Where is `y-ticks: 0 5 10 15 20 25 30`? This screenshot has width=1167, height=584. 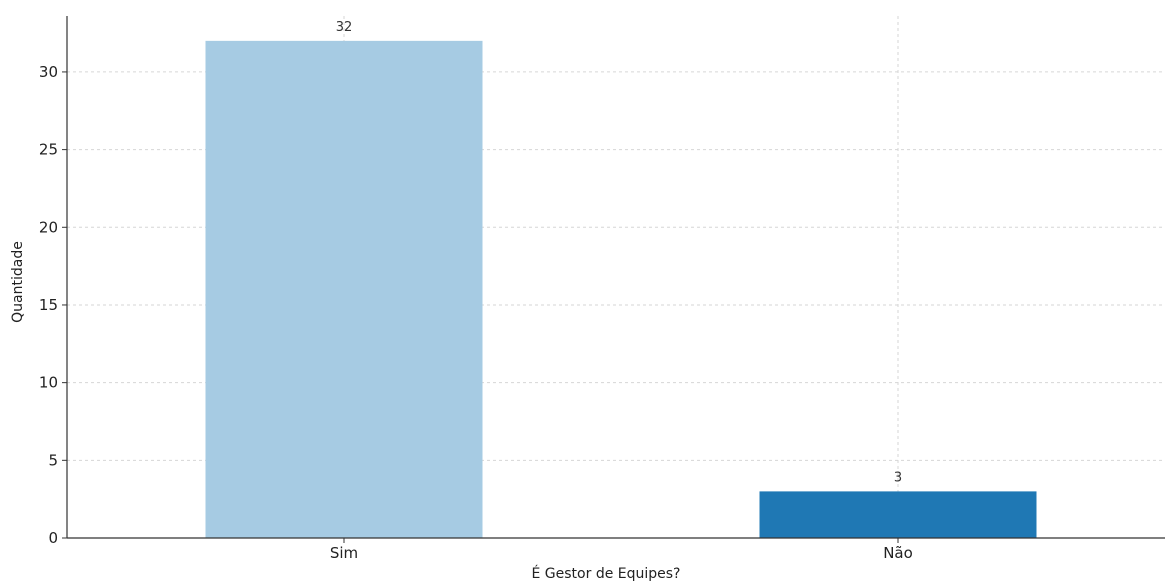 y-ticks: 0 5 10 15 20 25 30 is located at coordinates (53, 305).